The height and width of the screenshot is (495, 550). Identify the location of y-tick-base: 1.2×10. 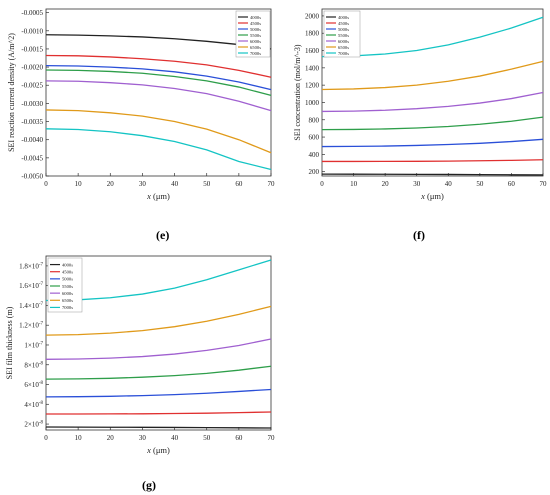
(29, 326).